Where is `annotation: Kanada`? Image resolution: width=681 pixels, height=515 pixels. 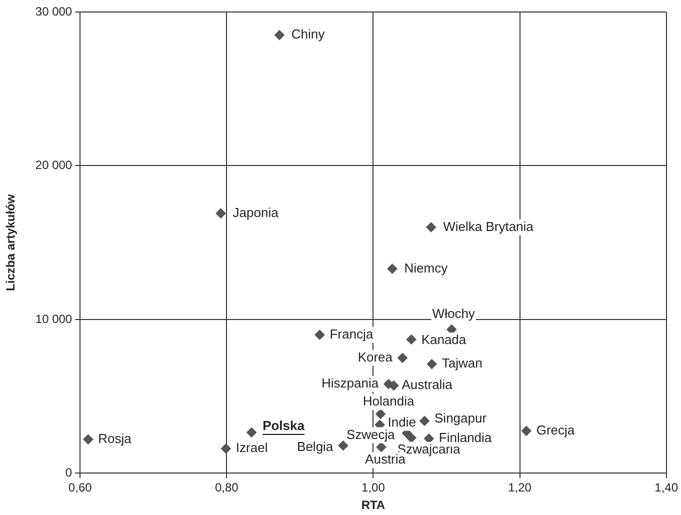 annotation: Kanada is located at coordinates (444, 340).